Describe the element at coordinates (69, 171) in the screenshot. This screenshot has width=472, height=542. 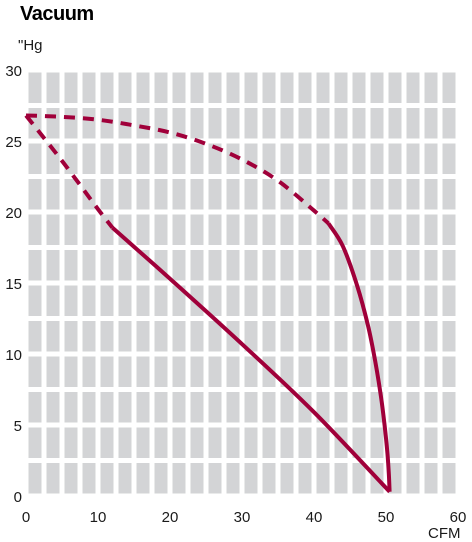
I see `series-line-dashed` at that location.